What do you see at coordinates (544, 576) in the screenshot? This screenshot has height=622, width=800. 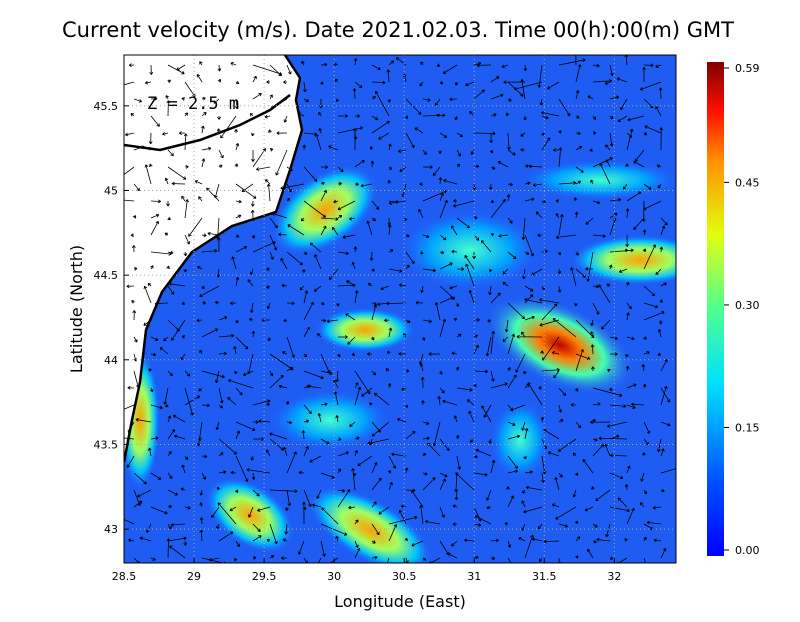 I see `x-tick-label: 31.5` at bounding box center [544, 576].